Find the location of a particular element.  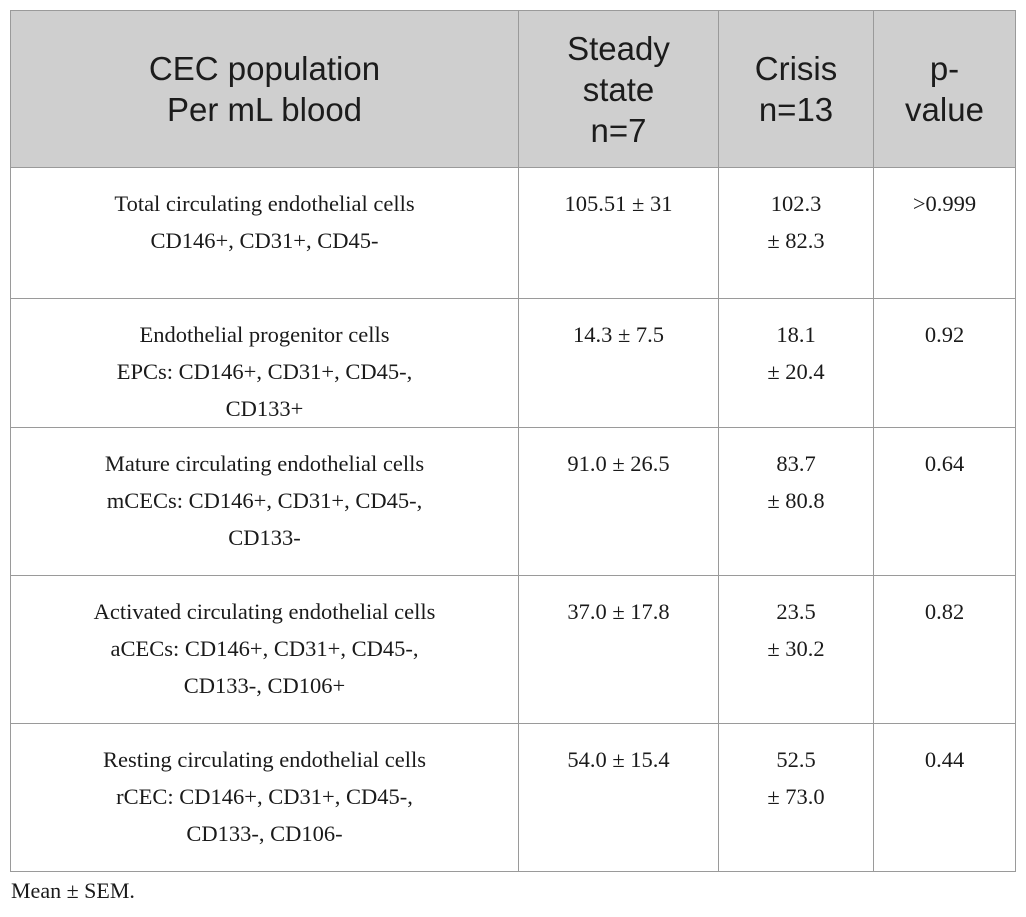

population-line: rCEC: CD146+, CD31+, CD45-, is located at coordinates (264, 796).